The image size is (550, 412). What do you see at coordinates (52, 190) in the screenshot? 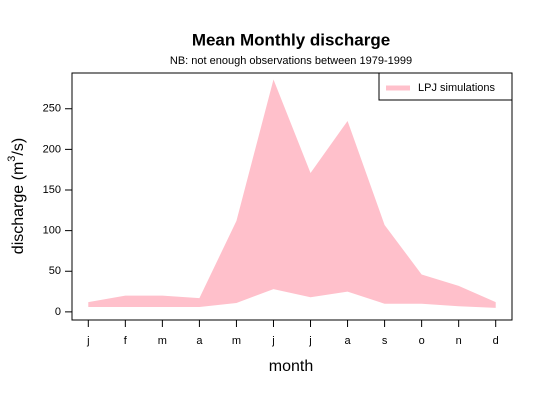
I see `y-tick-label: 150` at bounding box center [52, 190].